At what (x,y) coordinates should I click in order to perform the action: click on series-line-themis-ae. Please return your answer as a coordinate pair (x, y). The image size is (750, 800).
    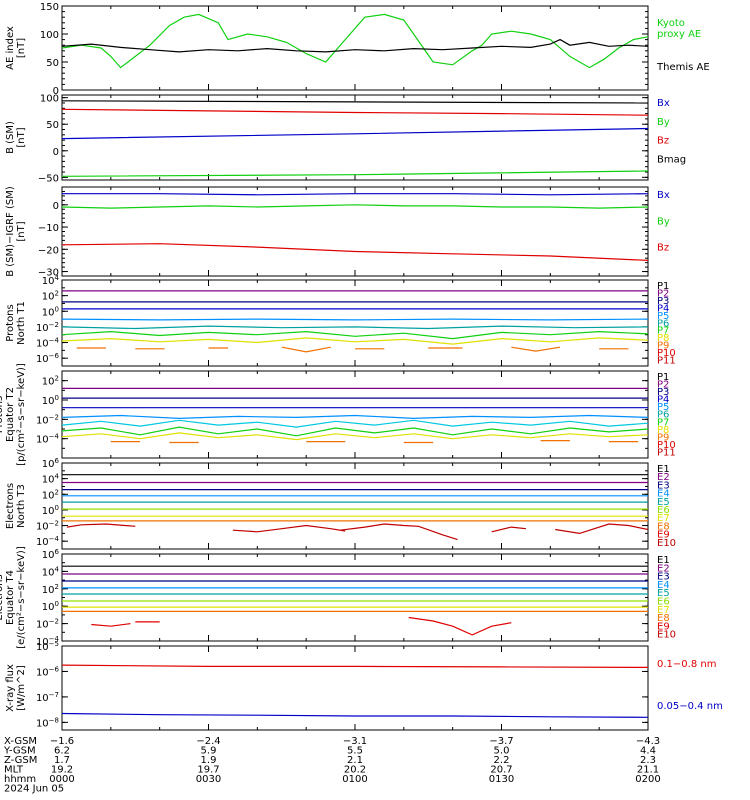
    Looking at the image, I should click on (355, 45).